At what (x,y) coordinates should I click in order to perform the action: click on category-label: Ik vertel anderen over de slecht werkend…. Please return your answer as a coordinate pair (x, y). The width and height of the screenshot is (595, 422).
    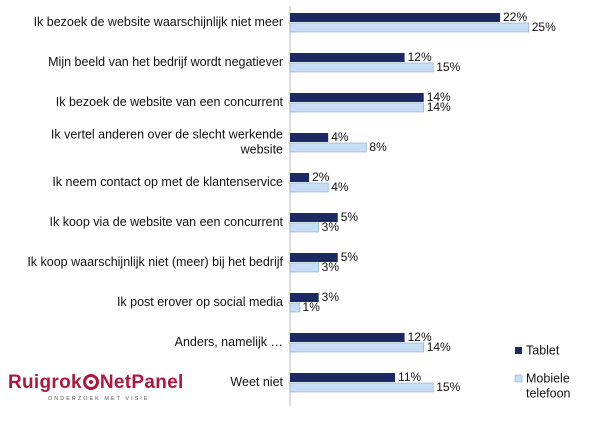
    Looking at the image, I should click on (167, 134).